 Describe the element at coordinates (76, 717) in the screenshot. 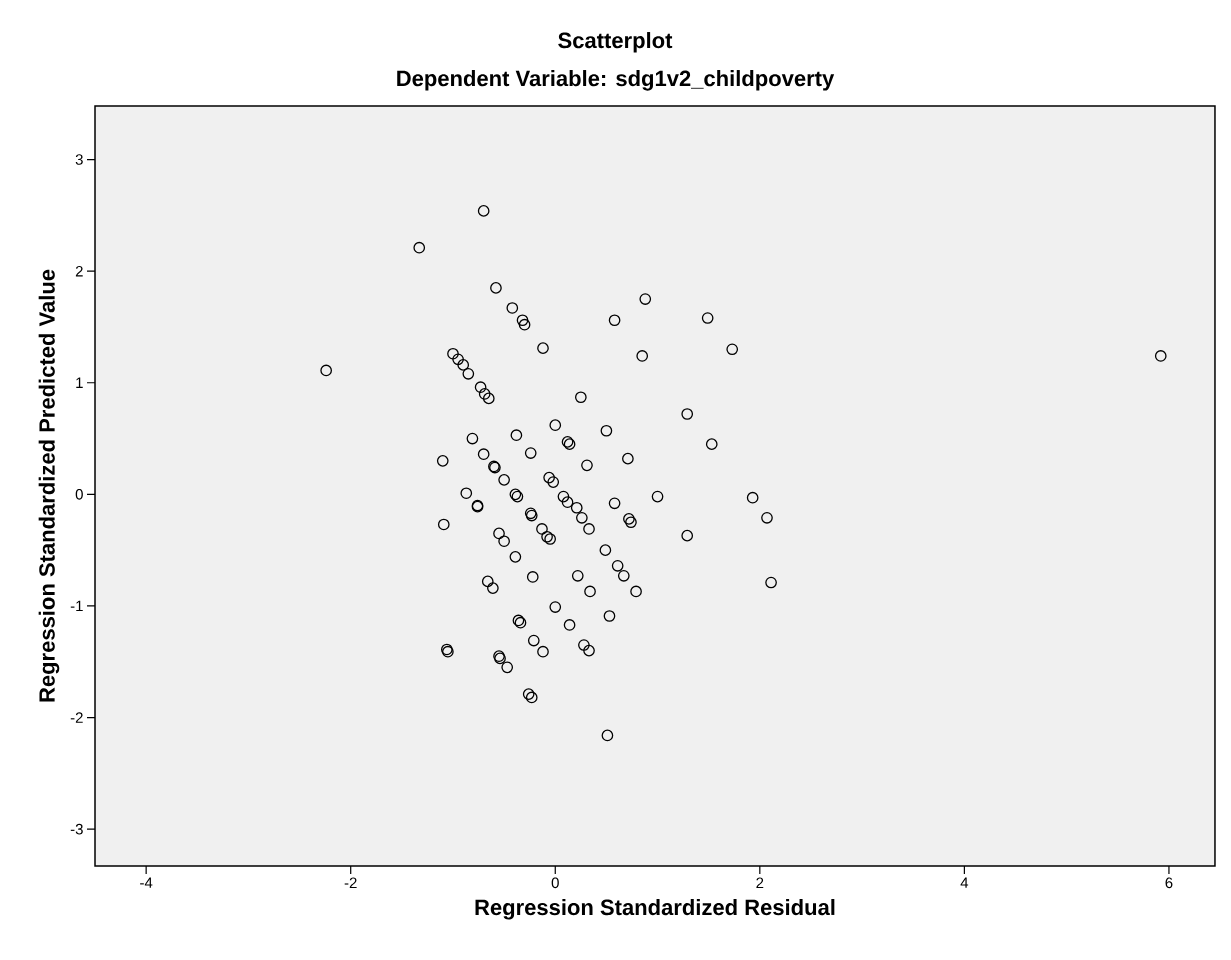

I see `y-tick-label: -2` at that location.